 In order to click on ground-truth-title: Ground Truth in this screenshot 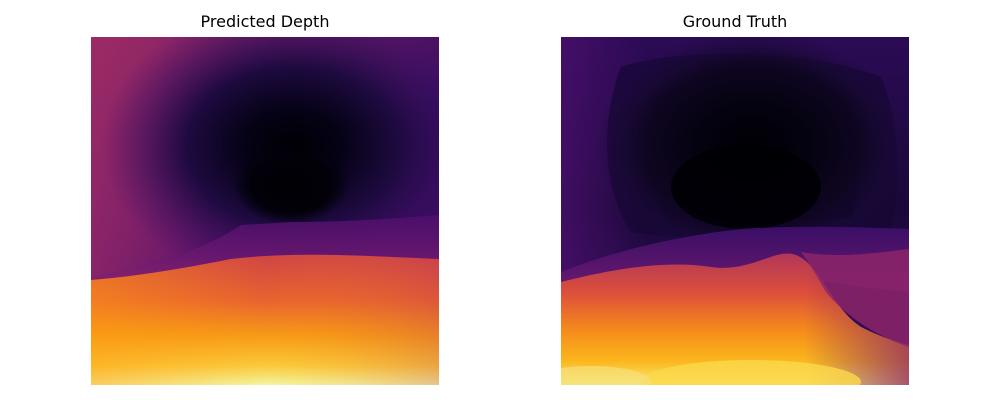, I will do `click(735, 21)`.